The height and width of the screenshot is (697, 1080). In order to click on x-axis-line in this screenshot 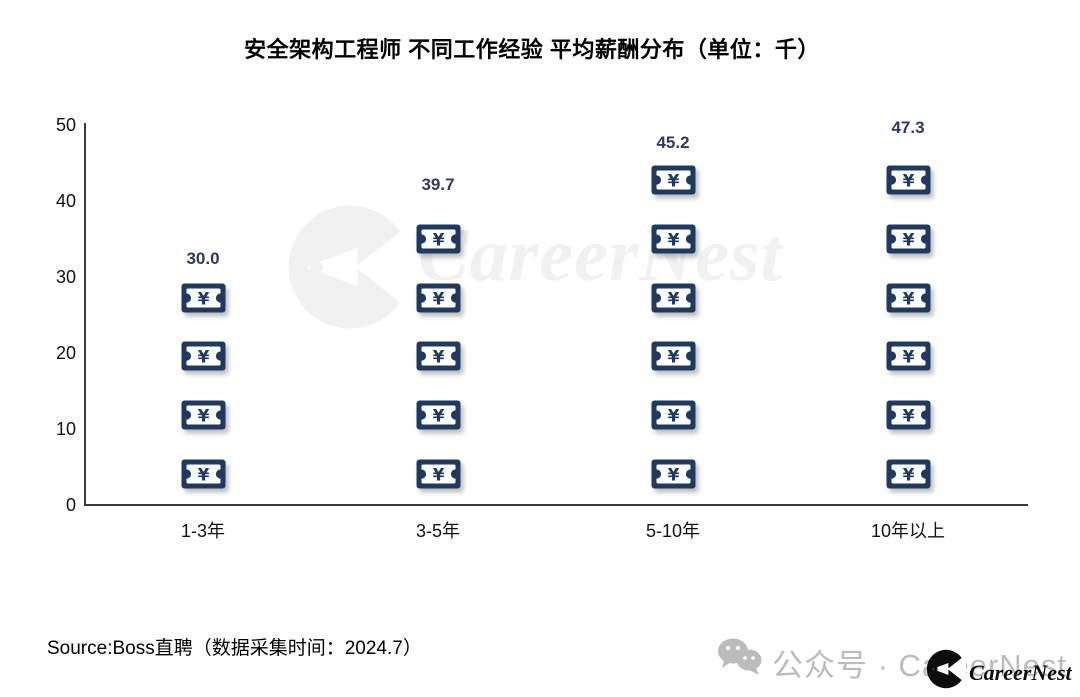, I will do `click(556, 505)`.